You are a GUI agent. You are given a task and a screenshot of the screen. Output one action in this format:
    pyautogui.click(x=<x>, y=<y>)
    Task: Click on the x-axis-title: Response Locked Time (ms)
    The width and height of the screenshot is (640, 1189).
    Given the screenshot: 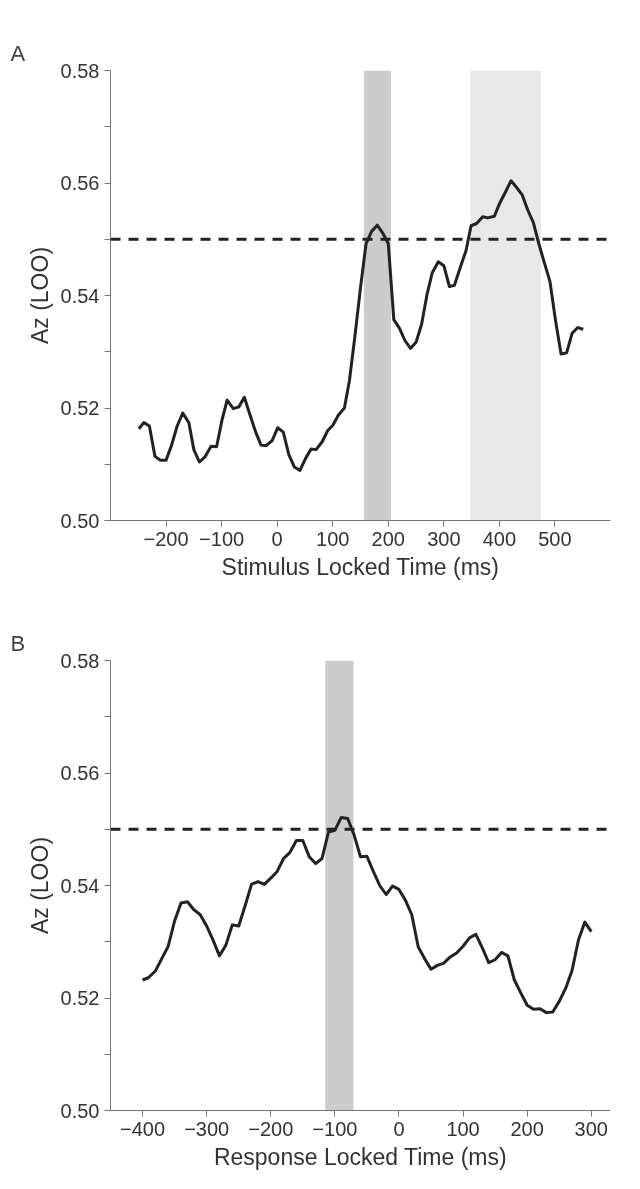 What is the action you would take?
    pyautogui.click(x=360, y=1156)
    